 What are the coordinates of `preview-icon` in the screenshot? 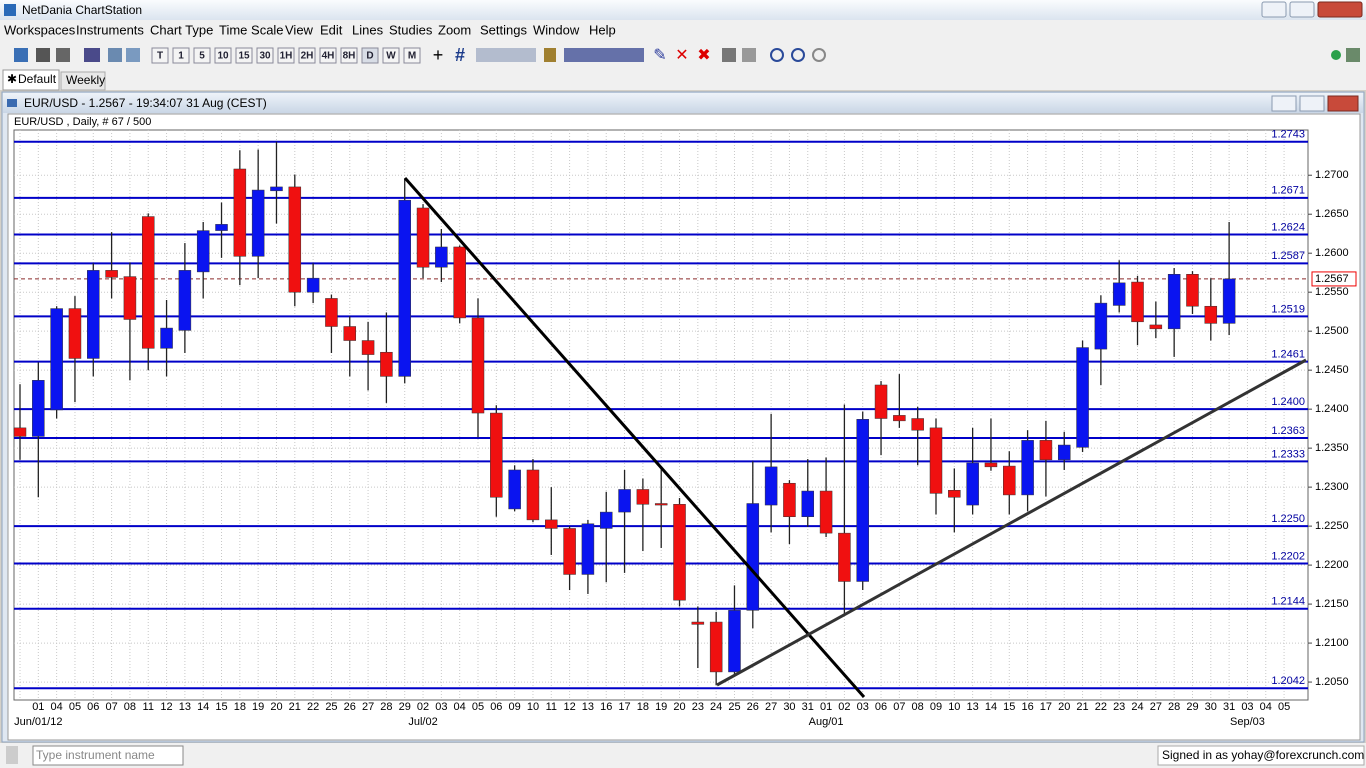 It's located at (749, 55).